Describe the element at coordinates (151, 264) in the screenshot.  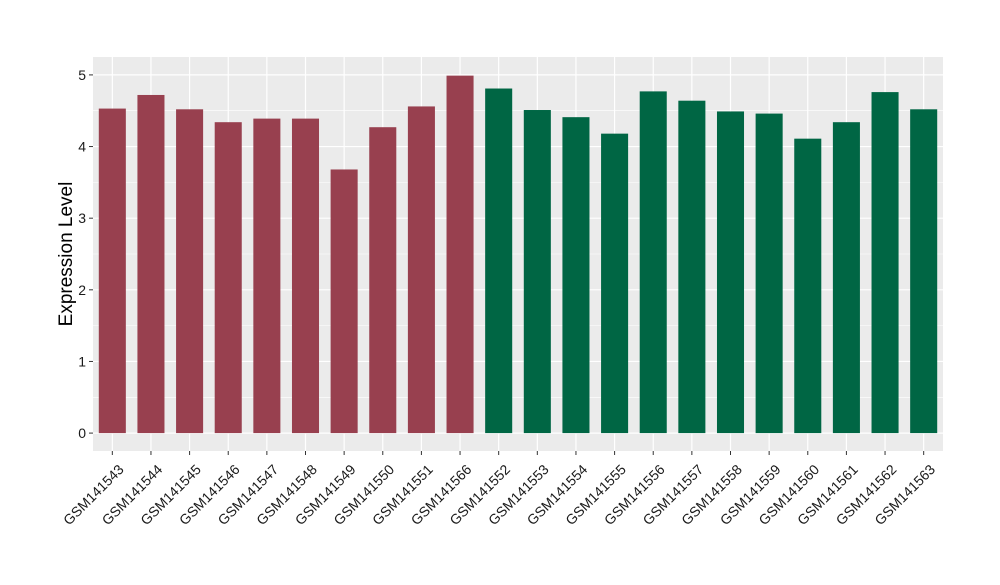
I see `bar-GSM141544` at that location.